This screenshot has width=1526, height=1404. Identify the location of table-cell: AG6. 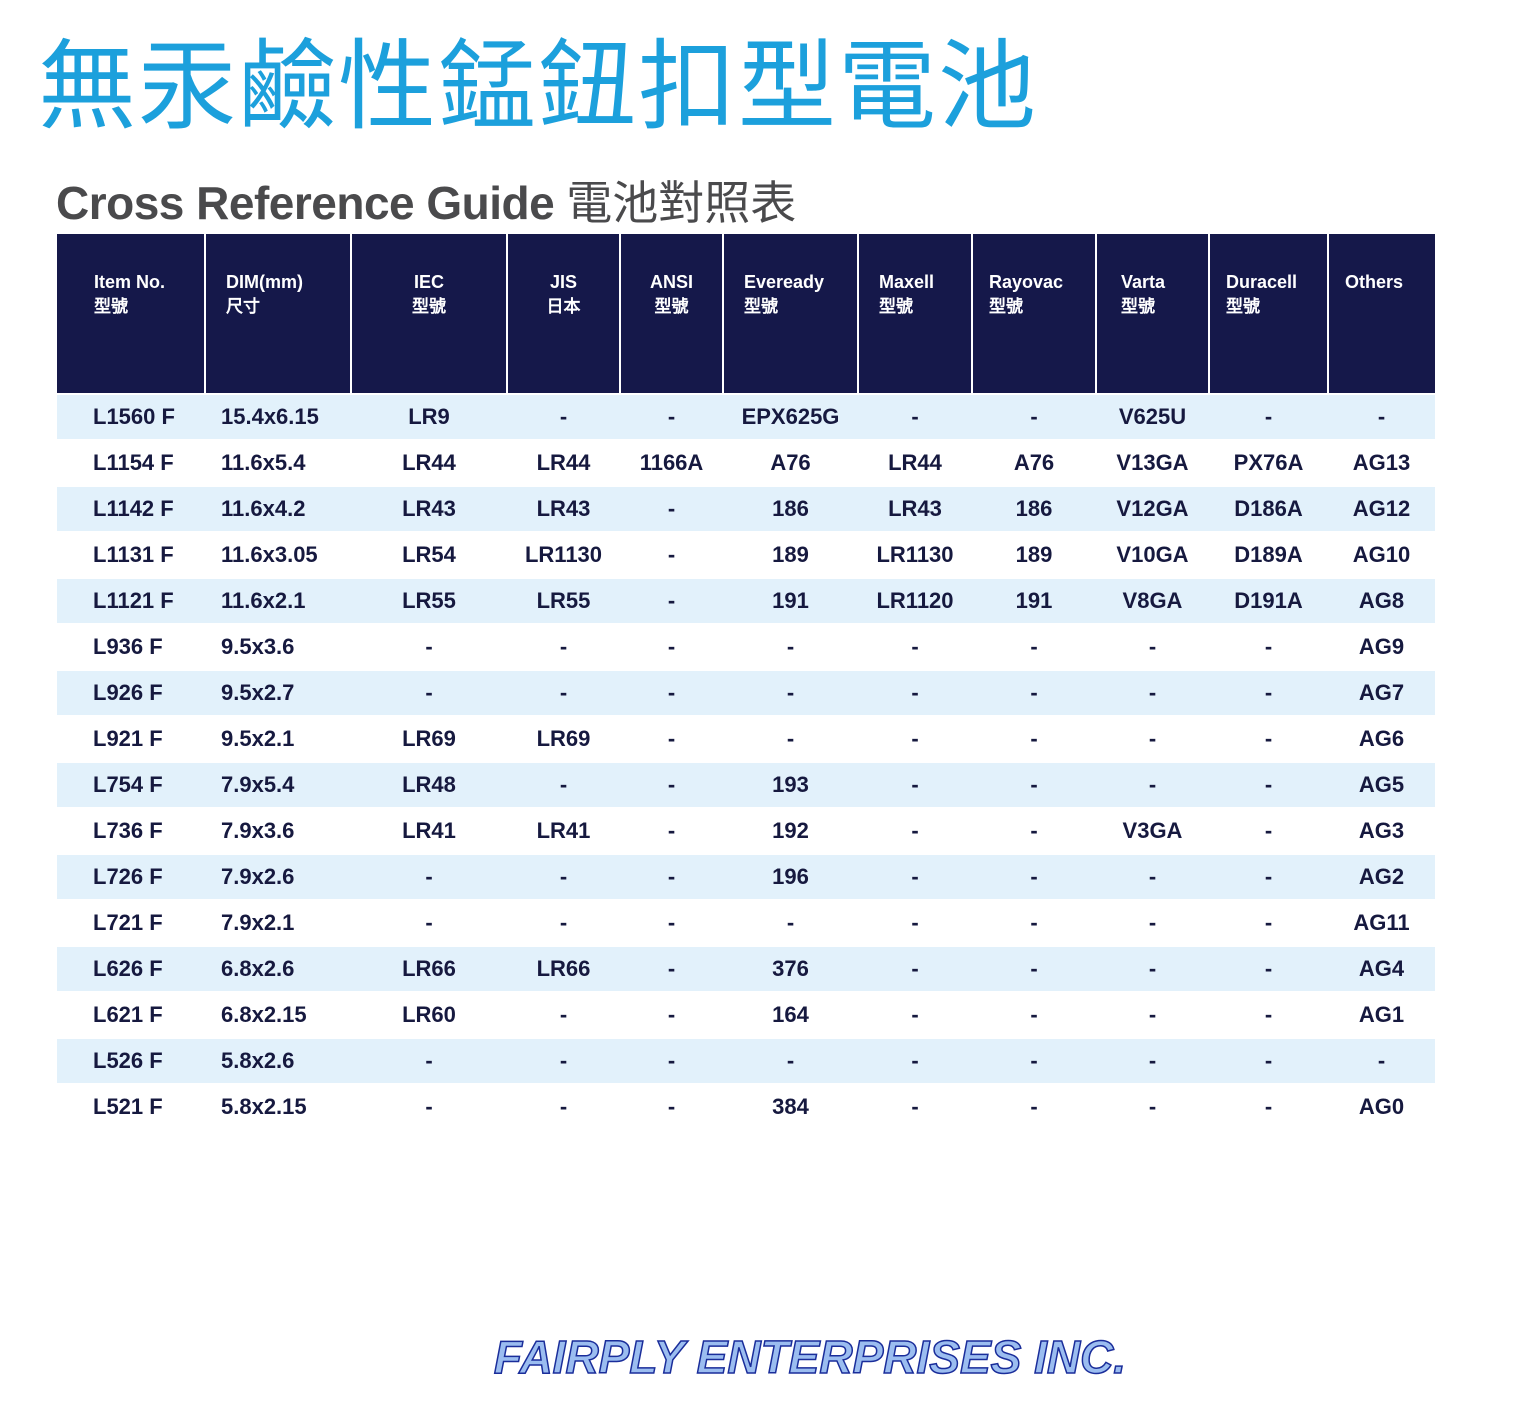
(1381, 738).